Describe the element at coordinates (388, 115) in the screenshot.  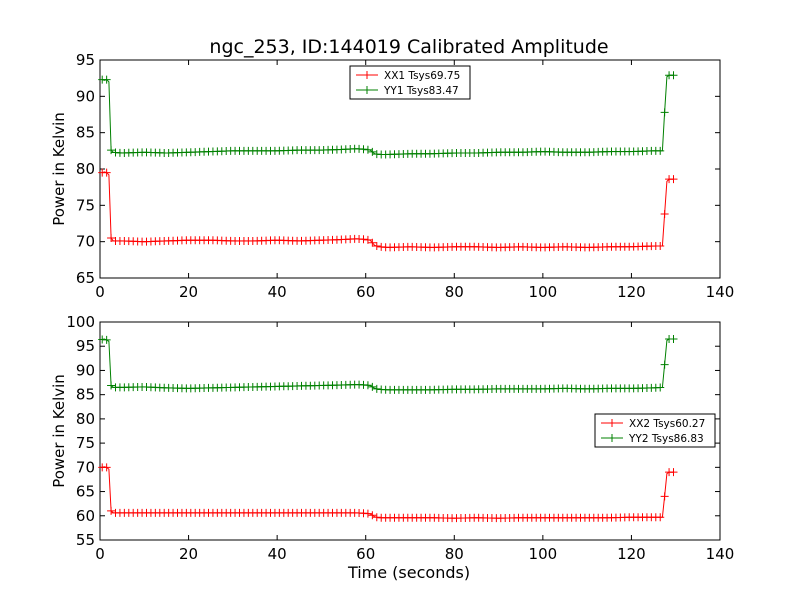
I see `series-yy1` at that location.